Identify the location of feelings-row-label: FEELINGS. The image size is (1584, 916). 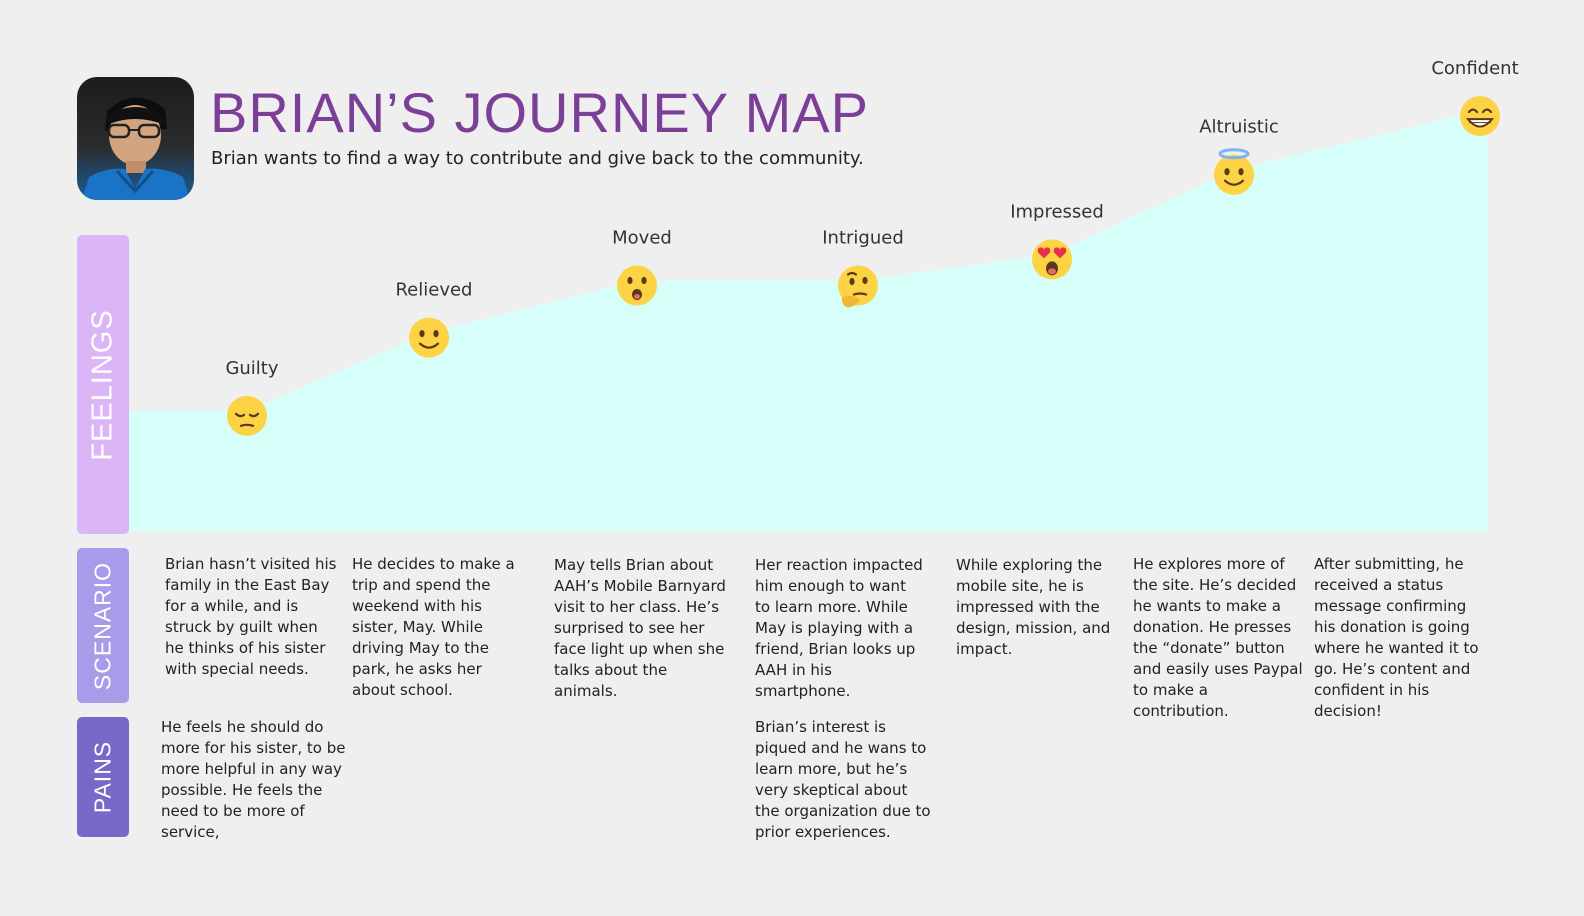
(102, 384).